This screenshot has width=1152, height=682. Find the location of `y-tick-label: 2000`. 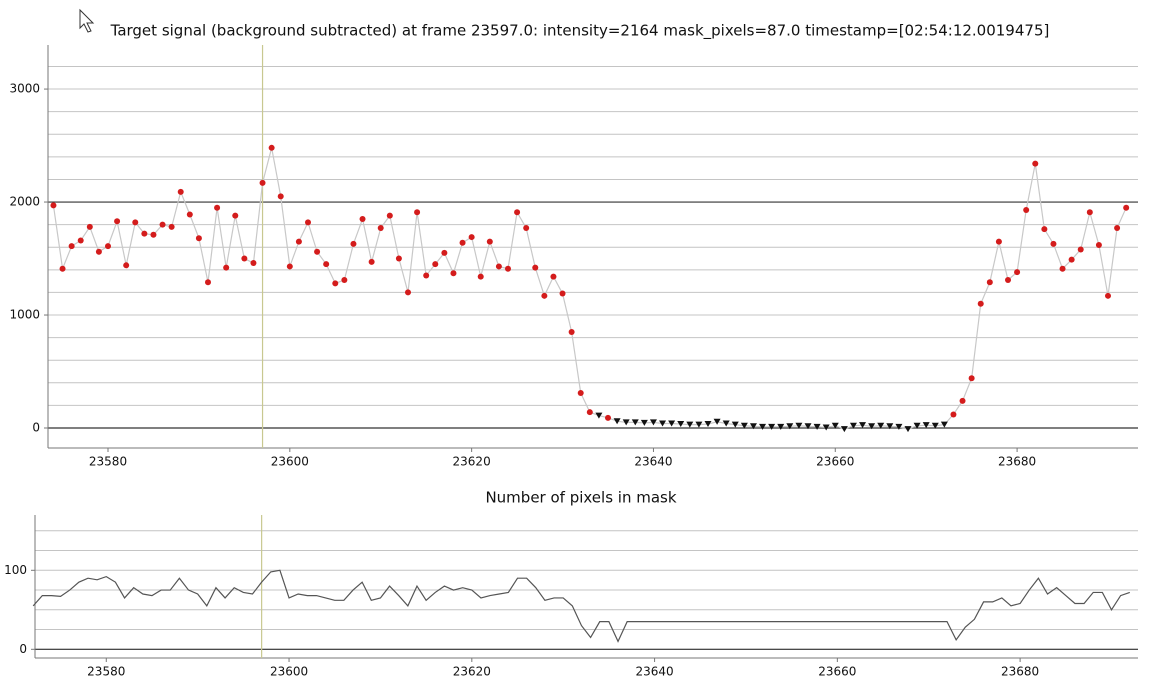

y-tick-label: 2000 is located at coordinates (24, 202).